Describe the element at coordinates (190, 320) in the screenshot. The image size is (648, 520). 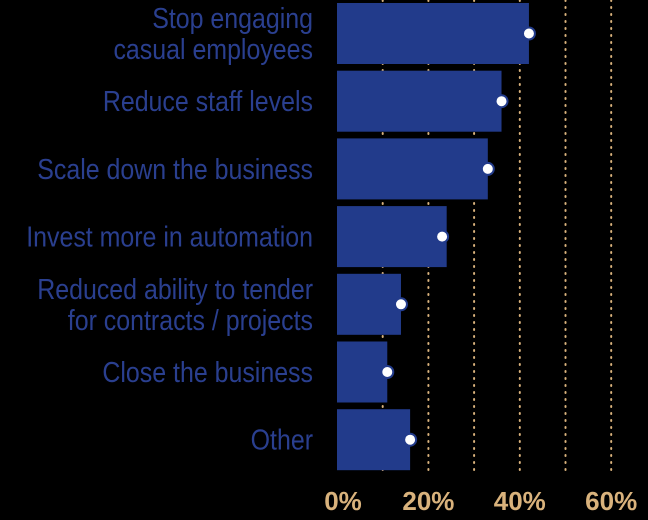
I see `category-label: for contracts / projects` at that location.